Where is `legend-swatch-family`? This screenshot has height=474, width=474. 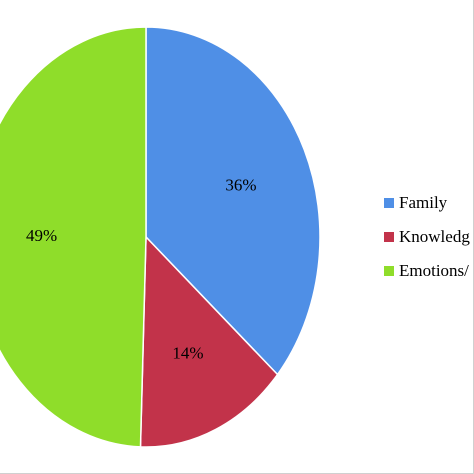 legend-swatch-family is located at coordinates (389, 203).